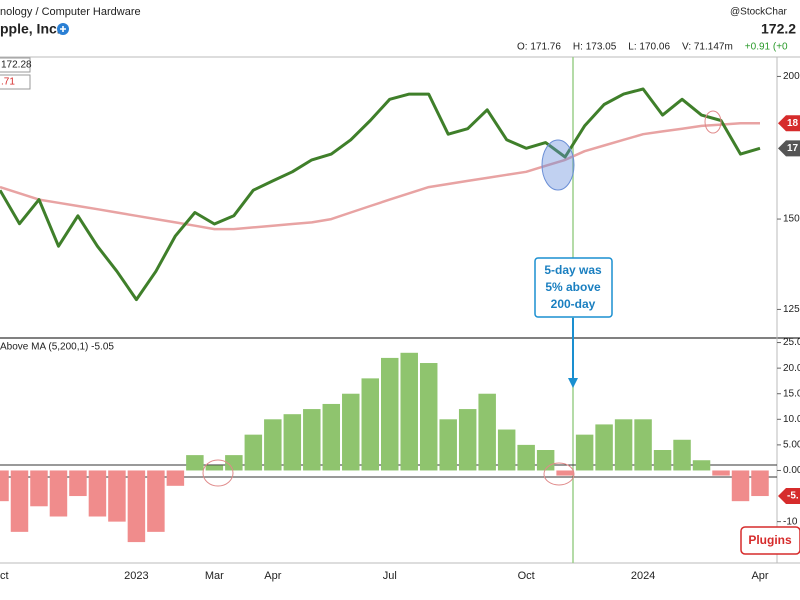 Image resolution: width=800 pixels, height=600 pixels. What do you see at coordinates (759, 12) in the screenshot?
I see `brand: @StockChar` at bounding box center [759, 12].